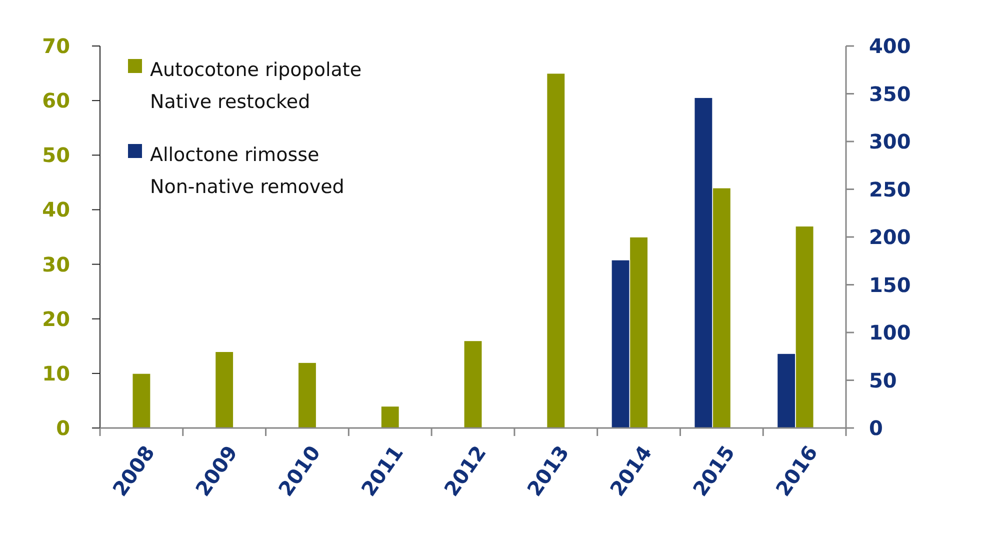  Describe the element at coordinates (890, 332) in the screenshot. I see `y2-tick-label: 100` at that location.